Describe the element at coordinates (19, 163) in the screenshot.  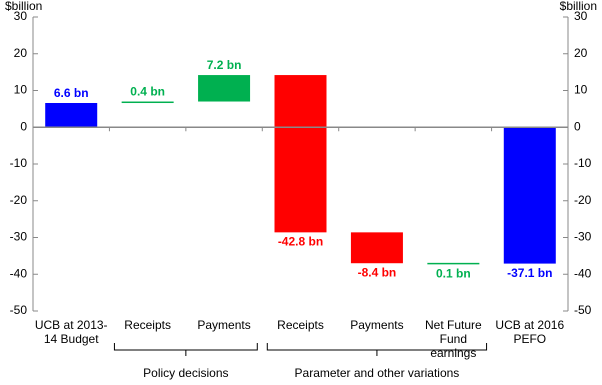
I see `y-tick-label: -10` at that location.